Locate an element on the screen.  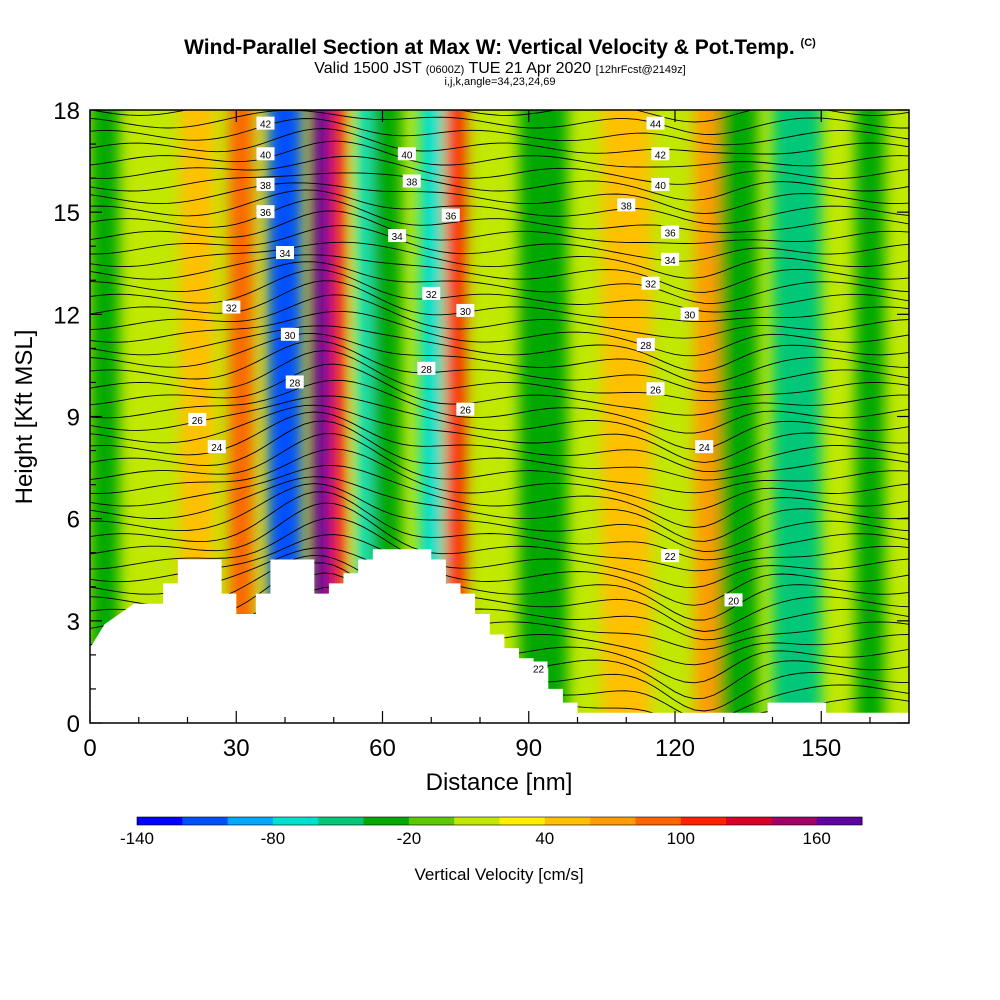
colorbar-tick-label: -80 is located at coordinates (273, 838).